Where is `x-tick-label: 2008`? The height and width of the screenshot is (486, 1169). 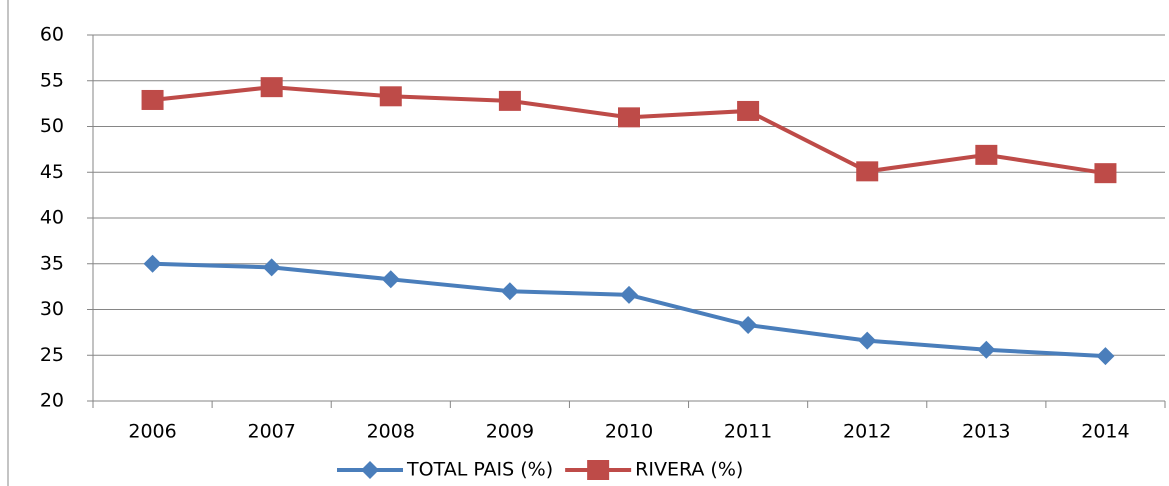
x-tick-label: 2008 is located at coordinates (391, 432).